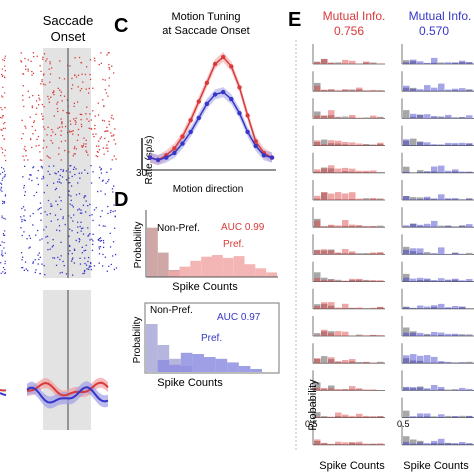  I want to click on panel-letter-d: D, so click(121, 200).